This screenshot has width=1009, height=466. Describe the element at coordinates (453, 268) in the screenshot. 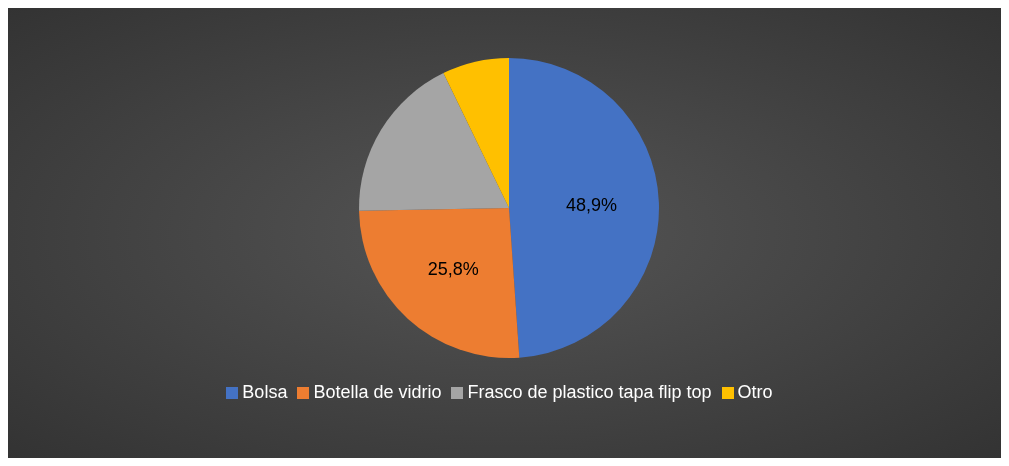

I see `data-label: 25,8%` at that location.